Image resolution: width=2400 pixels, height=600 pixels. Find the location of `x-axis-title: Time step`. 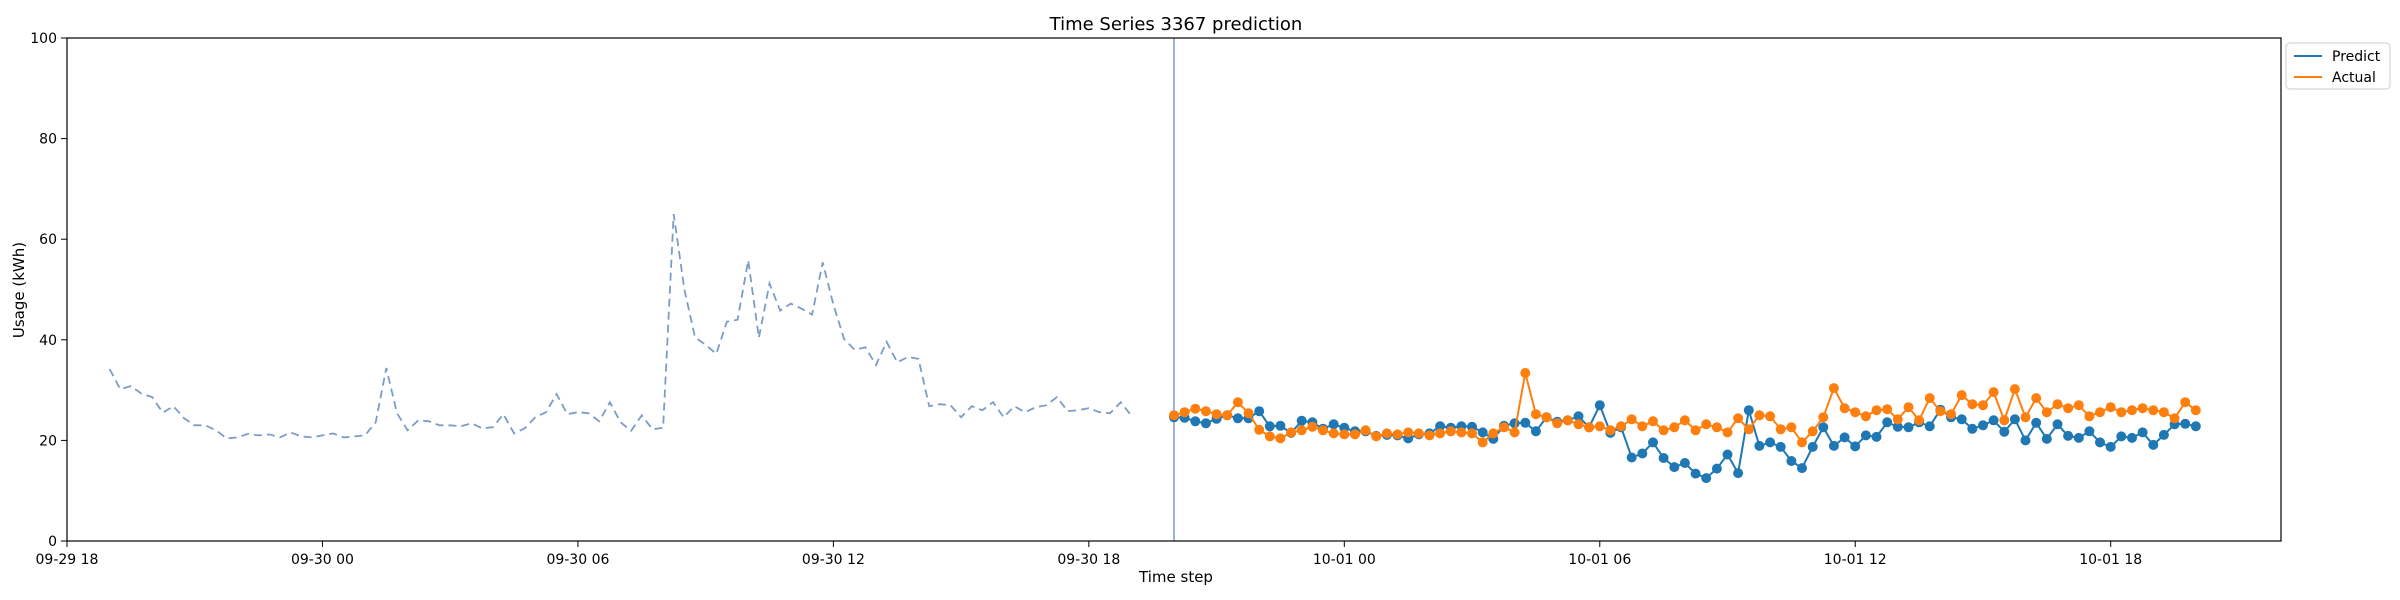

x-axis-title: Time step is located at coordinates (1175, 577).